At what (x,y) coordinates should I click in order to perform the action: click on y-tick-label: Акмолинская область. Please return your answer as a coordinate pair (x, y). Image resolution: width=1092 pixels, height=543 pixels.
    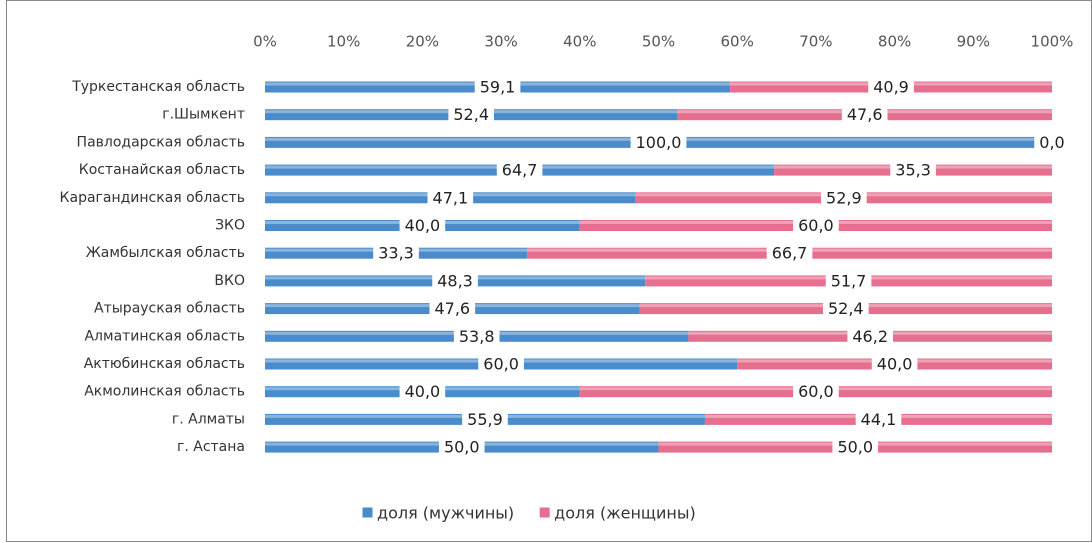
    Looking at the image, I should click on (164, 392).